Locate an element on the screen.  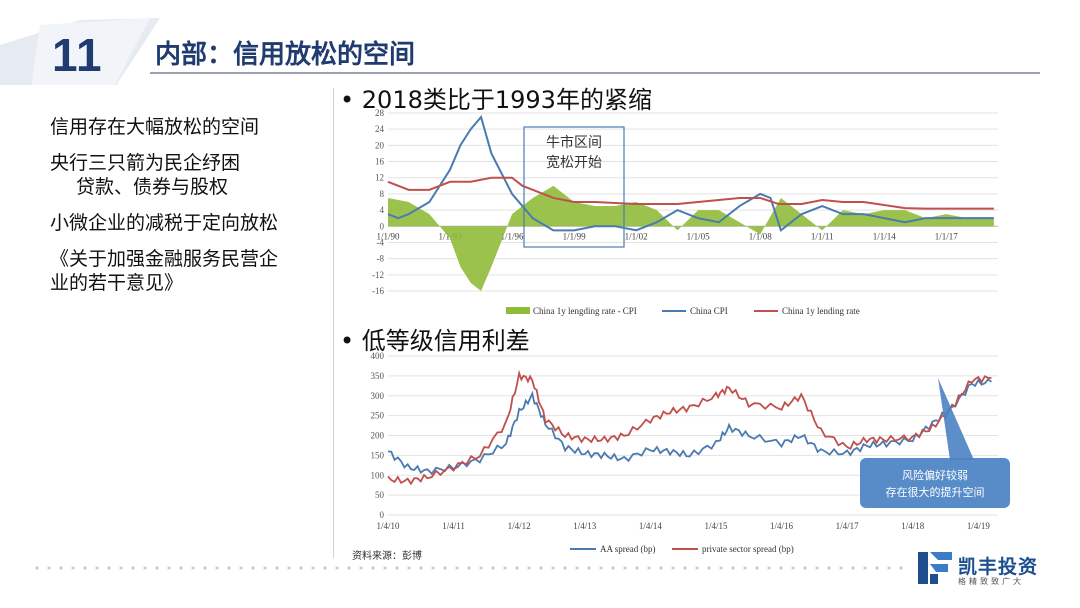
callout-pointer is located at coordinates (956, 419).